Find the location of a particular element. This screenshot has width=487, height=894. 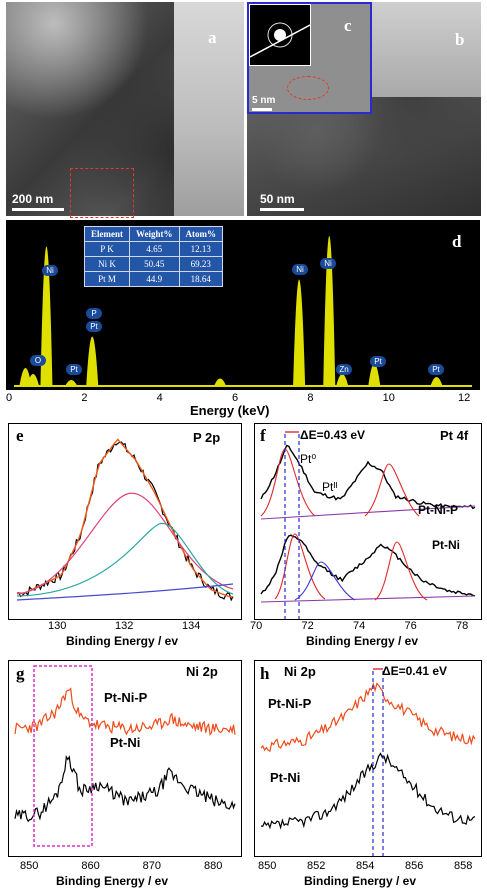

peak-badge: P is located at coordinates (94, 313).